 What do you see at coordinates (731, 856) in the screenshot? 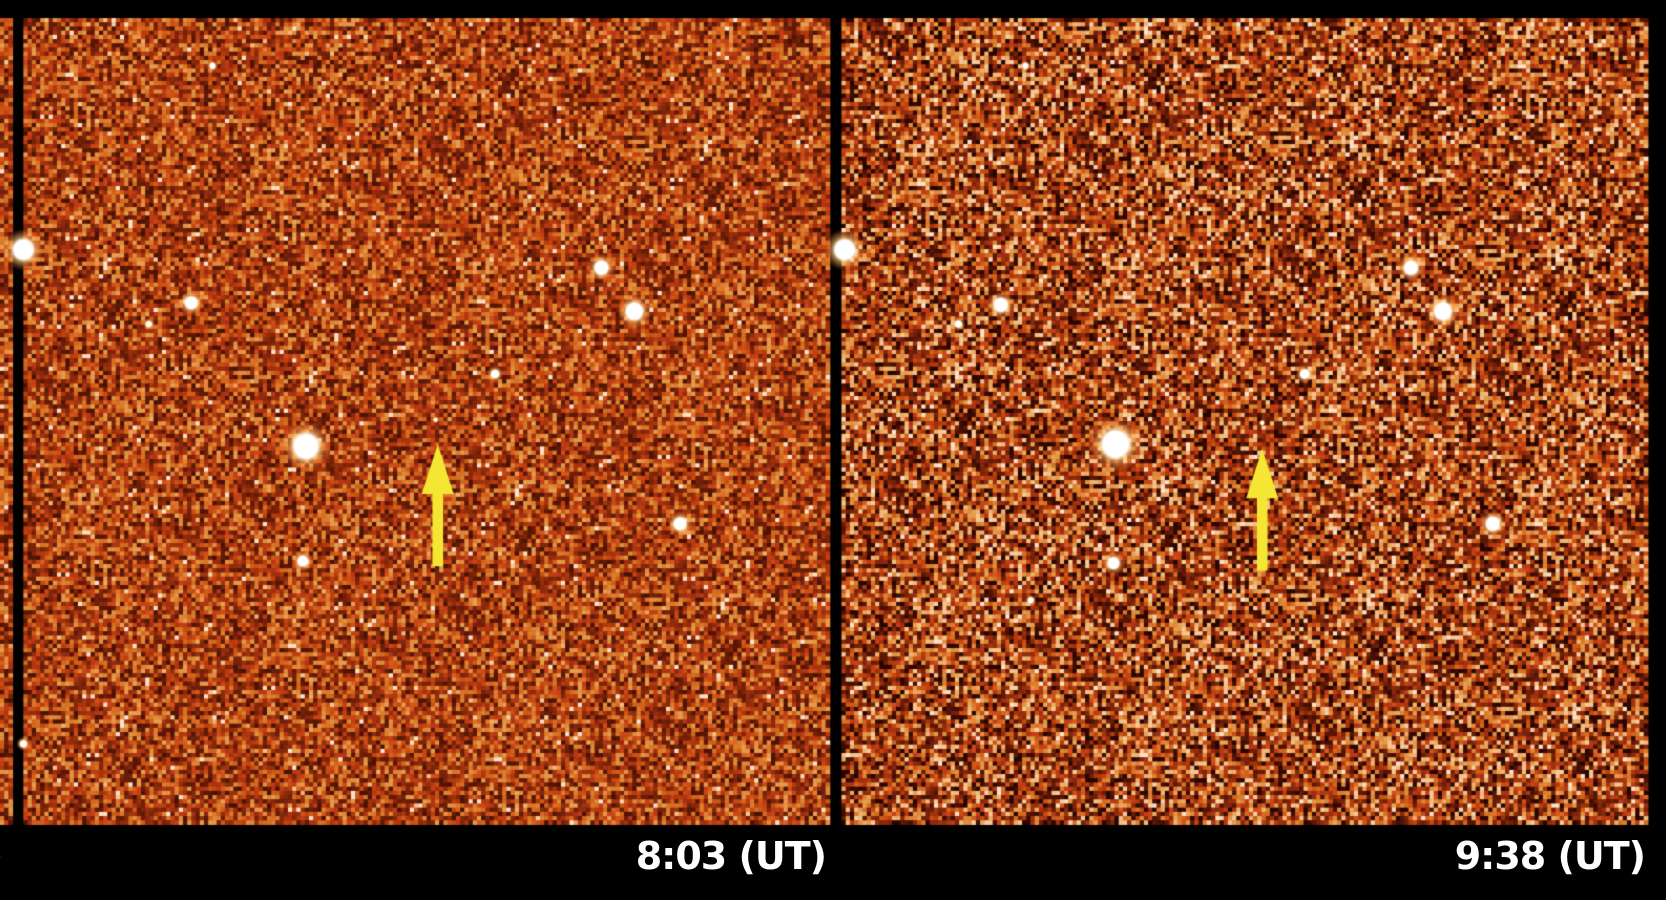
I see `panel-1-time-label: 8:03 (UT)` at bounding box center [731, 856].